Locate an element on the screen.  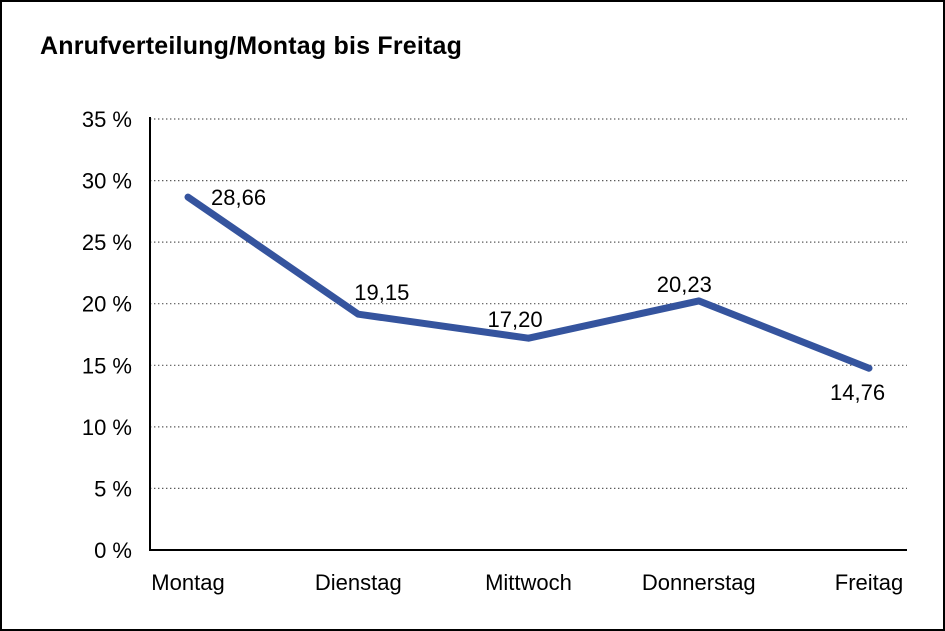
y-tick-label: 35 % is located at coordinates (107, 119).